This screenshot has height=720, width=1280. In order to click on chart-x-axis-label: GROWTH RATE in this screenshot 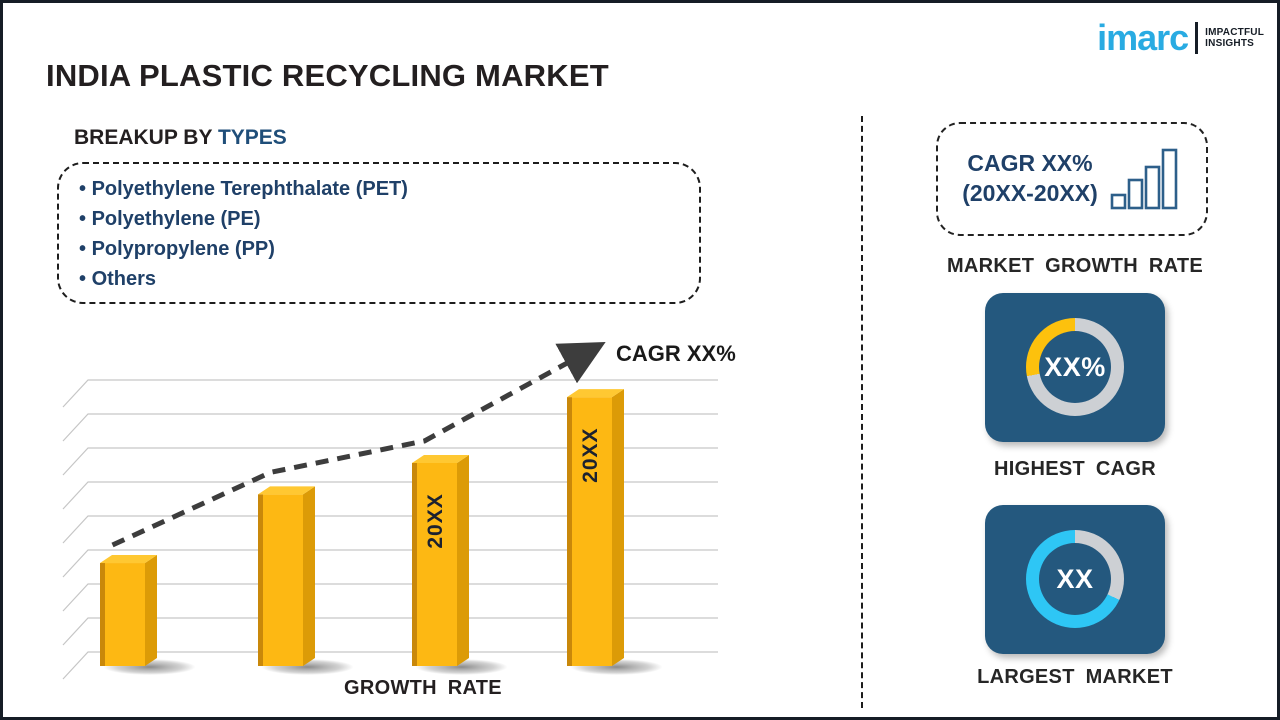, I will do `click(423, 688)`.